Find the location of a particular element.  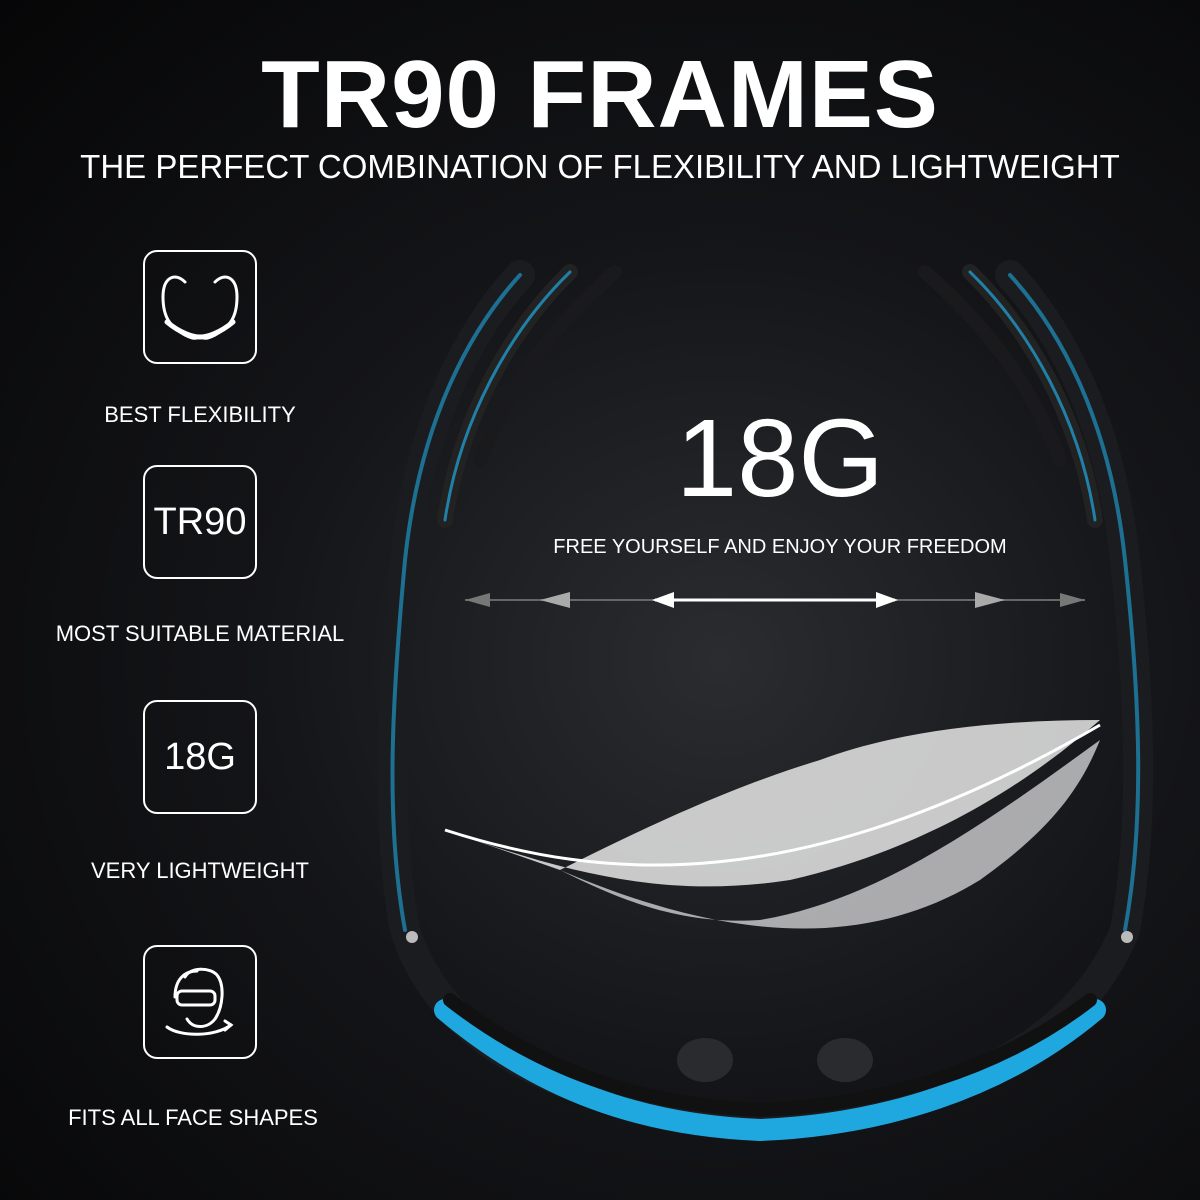

weight-headline: 18G is located at coordinates (780, 458).